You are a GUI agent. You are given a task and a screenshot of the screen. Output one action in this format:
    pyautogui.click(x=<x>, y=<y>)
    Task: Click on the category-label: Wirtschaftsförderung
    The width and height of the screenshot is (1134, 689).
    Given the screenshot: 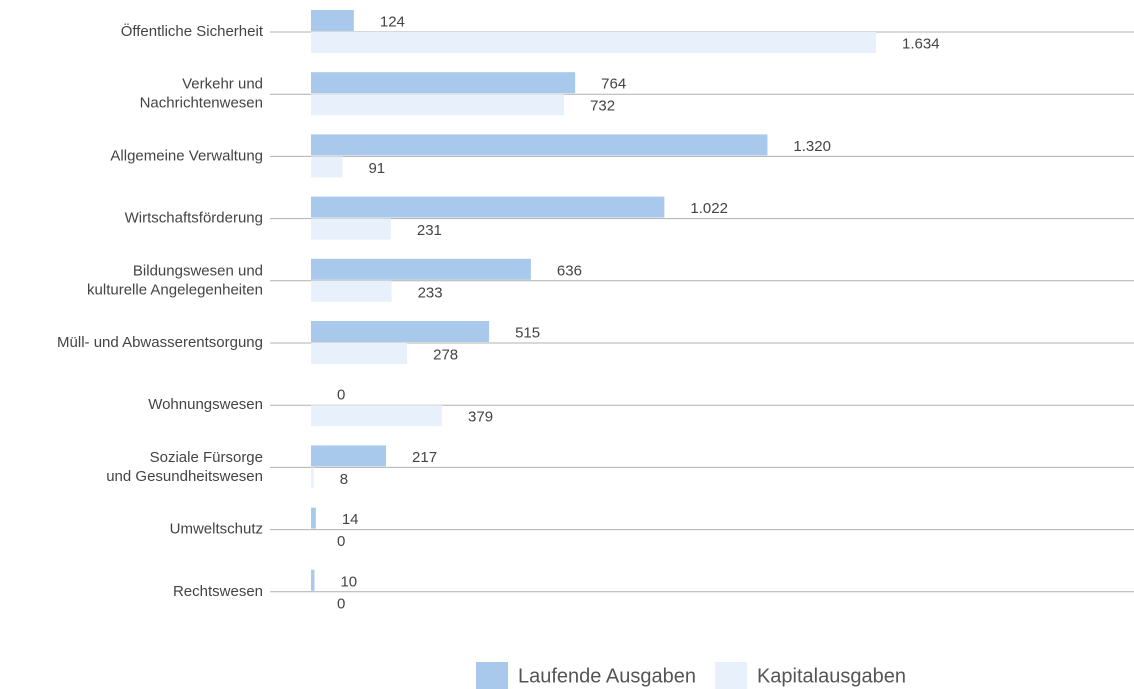 What is the action you would take?
    pyautogui.click(x=194, y=218)
    